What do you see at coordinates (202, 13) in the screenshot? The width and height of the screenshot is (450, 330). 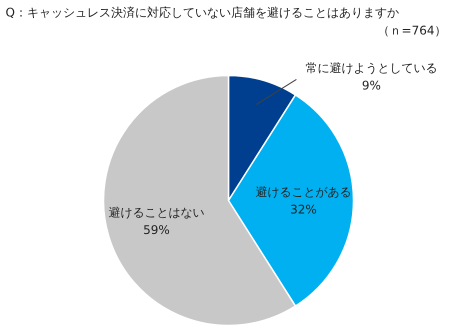 I see `chart-title: Q：キャッシュレス決済に対応していない店舗を避けることはありますか` at bounding box center [202, 13].